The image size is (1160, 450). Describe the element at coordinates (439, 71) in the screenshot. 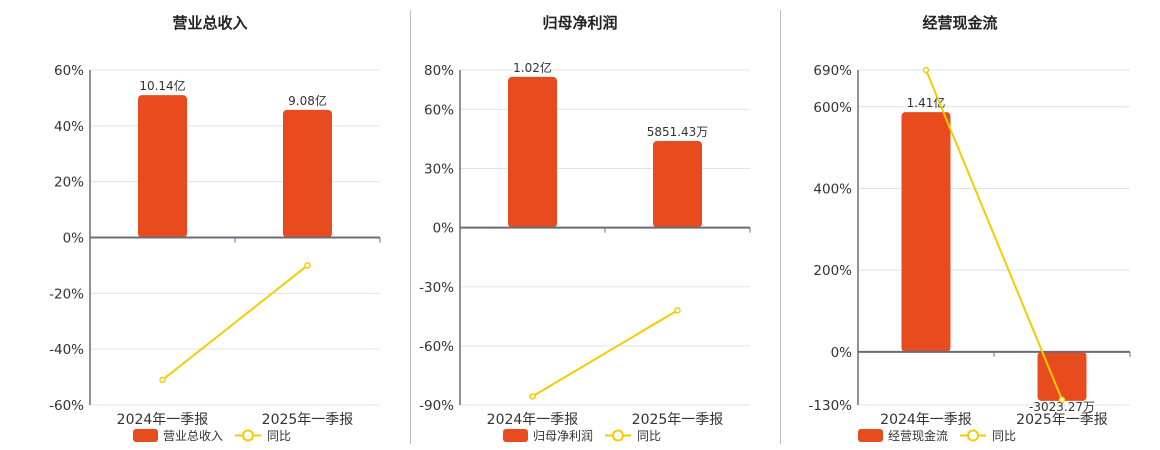

I see `y-tick-label: 80%` at that location.